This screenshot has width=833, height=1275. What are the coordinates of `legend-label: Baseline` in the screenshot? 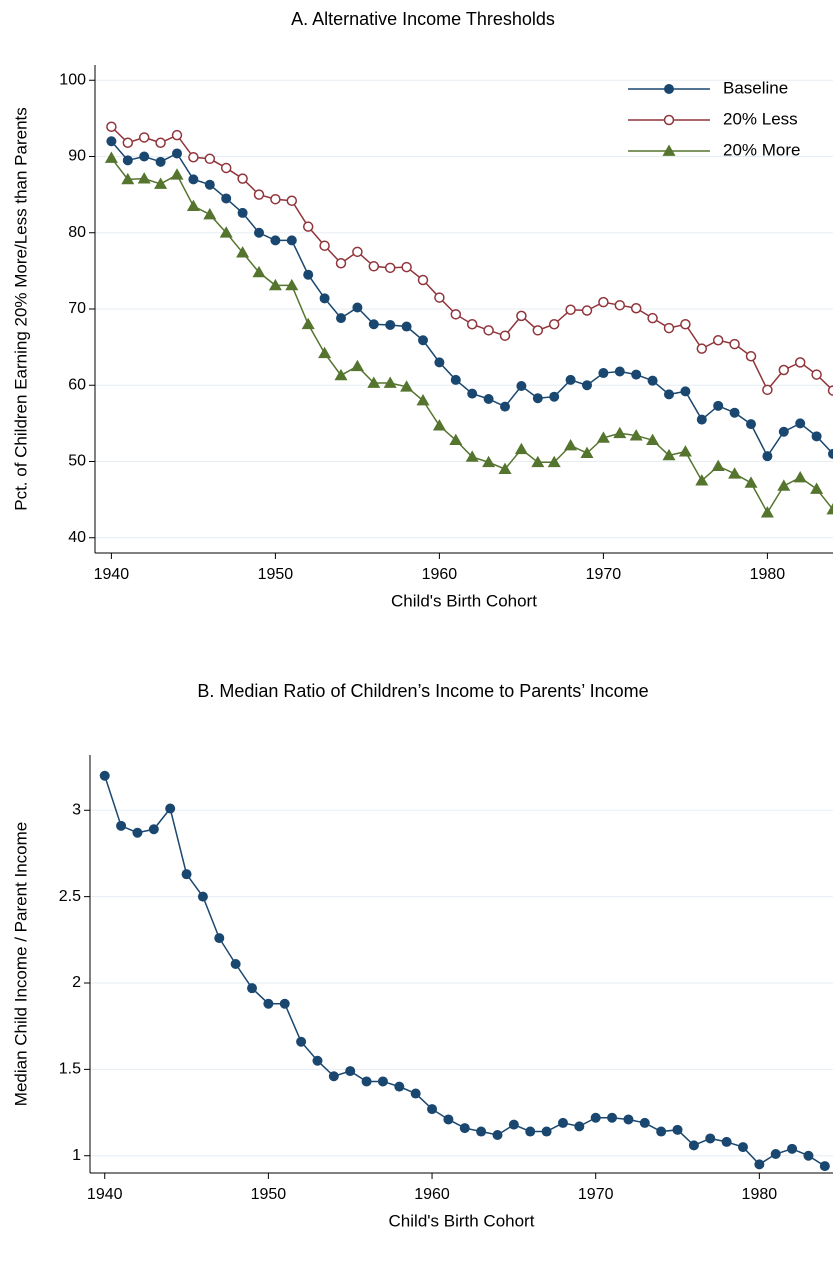 It's located at (755, 87).